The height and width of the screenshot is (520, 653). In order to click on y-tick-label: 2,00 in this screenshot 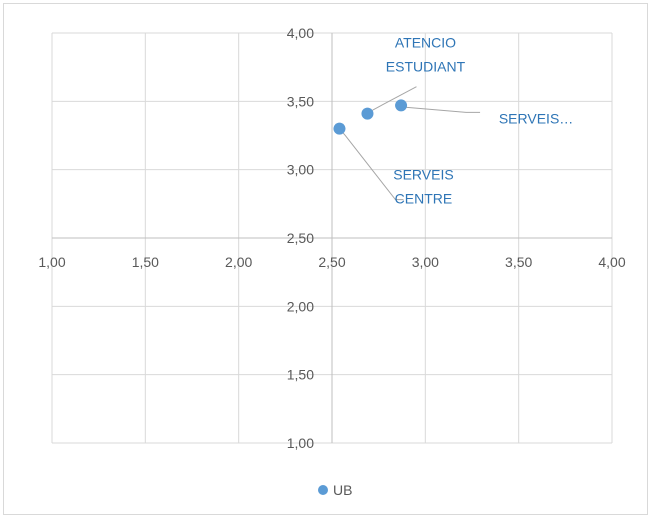, I will do `click(300, 306)`.